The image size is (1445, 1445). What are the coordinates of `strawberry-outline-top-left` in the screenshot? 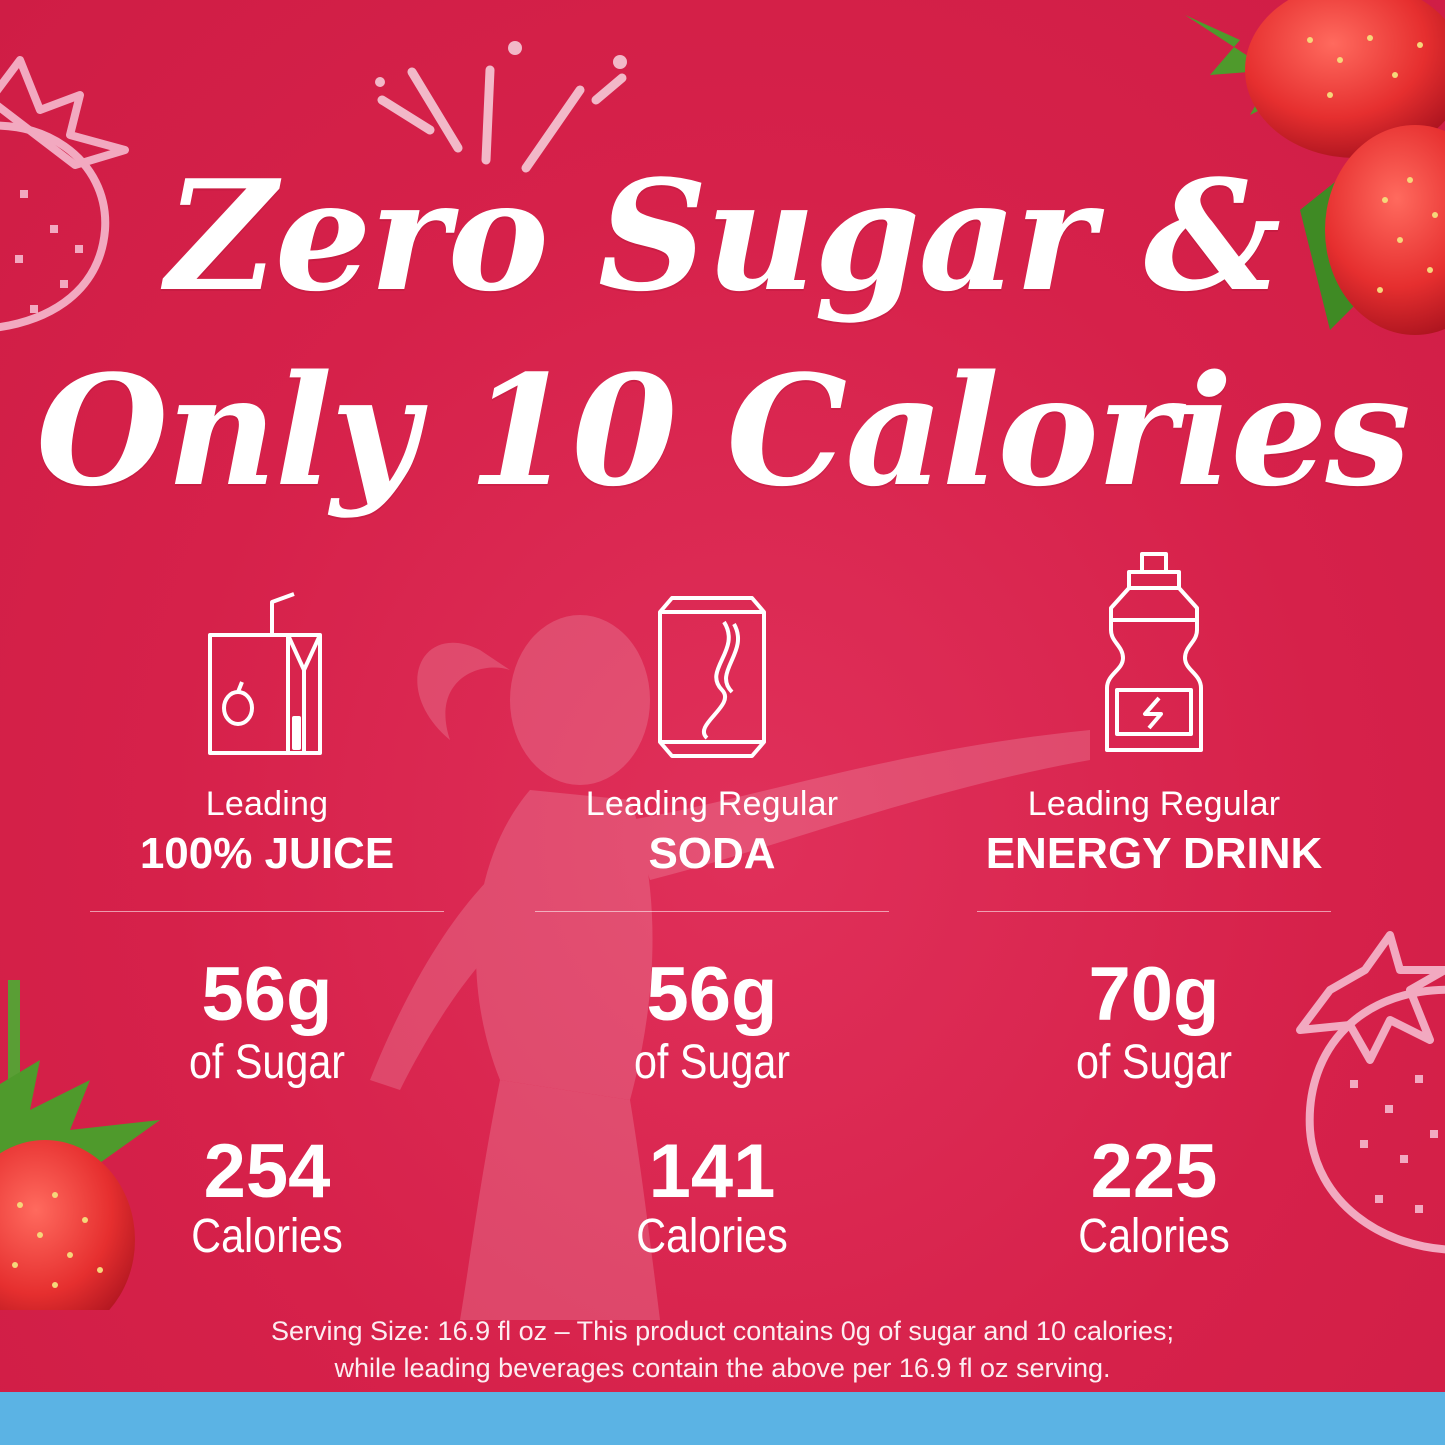 It's located at (64, 193).